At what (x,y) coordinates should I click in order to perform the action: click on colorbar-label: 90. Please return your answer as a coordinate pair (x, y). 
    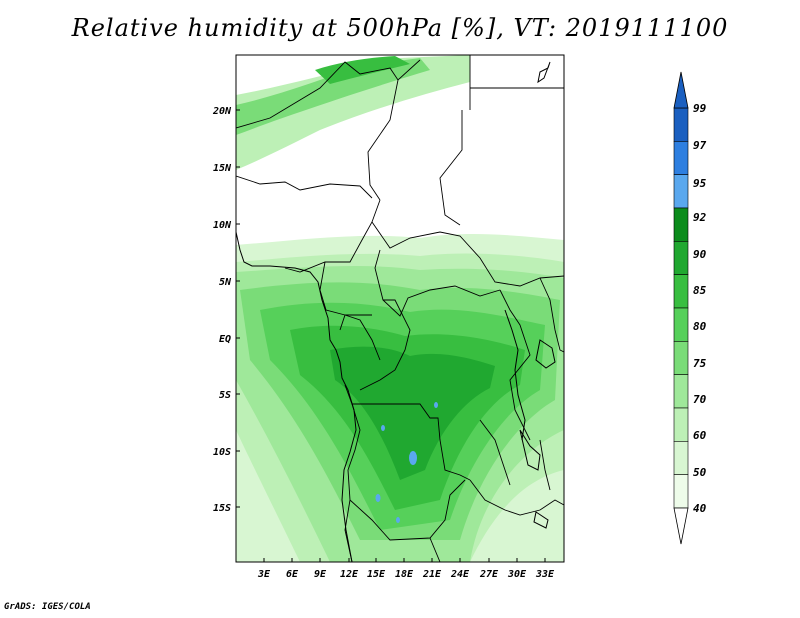
    Looking at the image, I should click on (700, 254).